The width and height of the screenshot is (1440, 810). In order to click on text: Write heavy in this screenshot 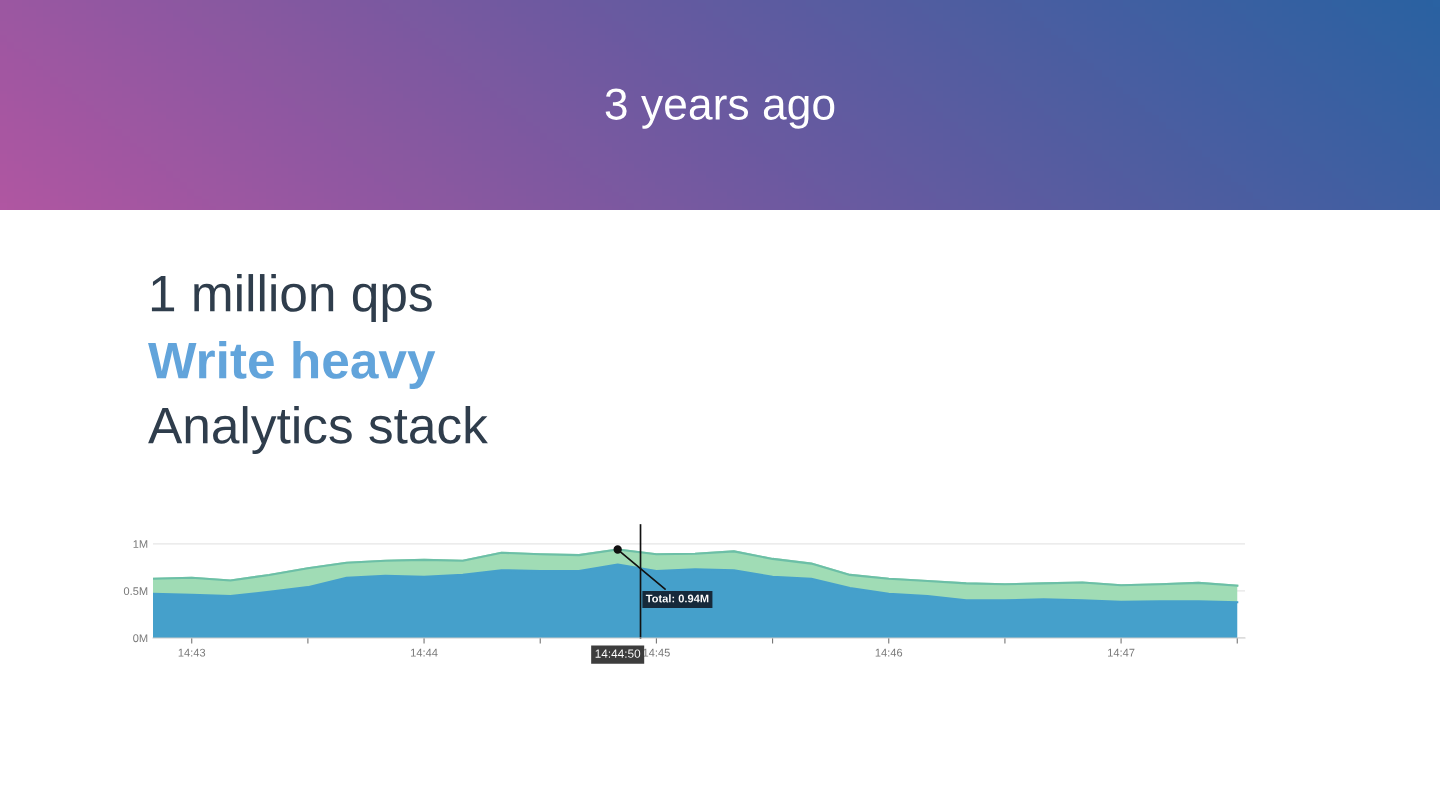, I will do `click(292, 365)`.